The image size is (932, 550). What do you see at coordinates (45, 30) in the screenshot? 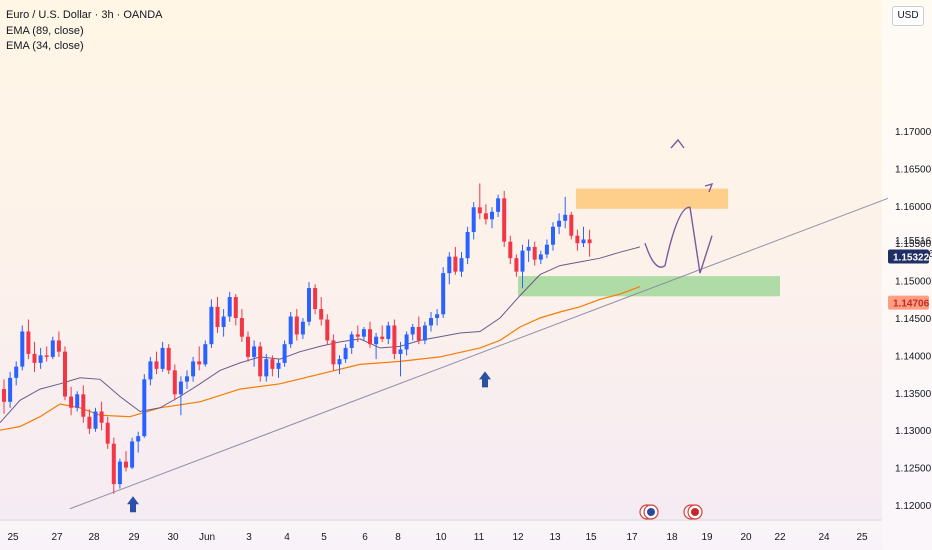
I see `ema89-legend-label: EMA (89, close)` at bounding box center [45, 30].